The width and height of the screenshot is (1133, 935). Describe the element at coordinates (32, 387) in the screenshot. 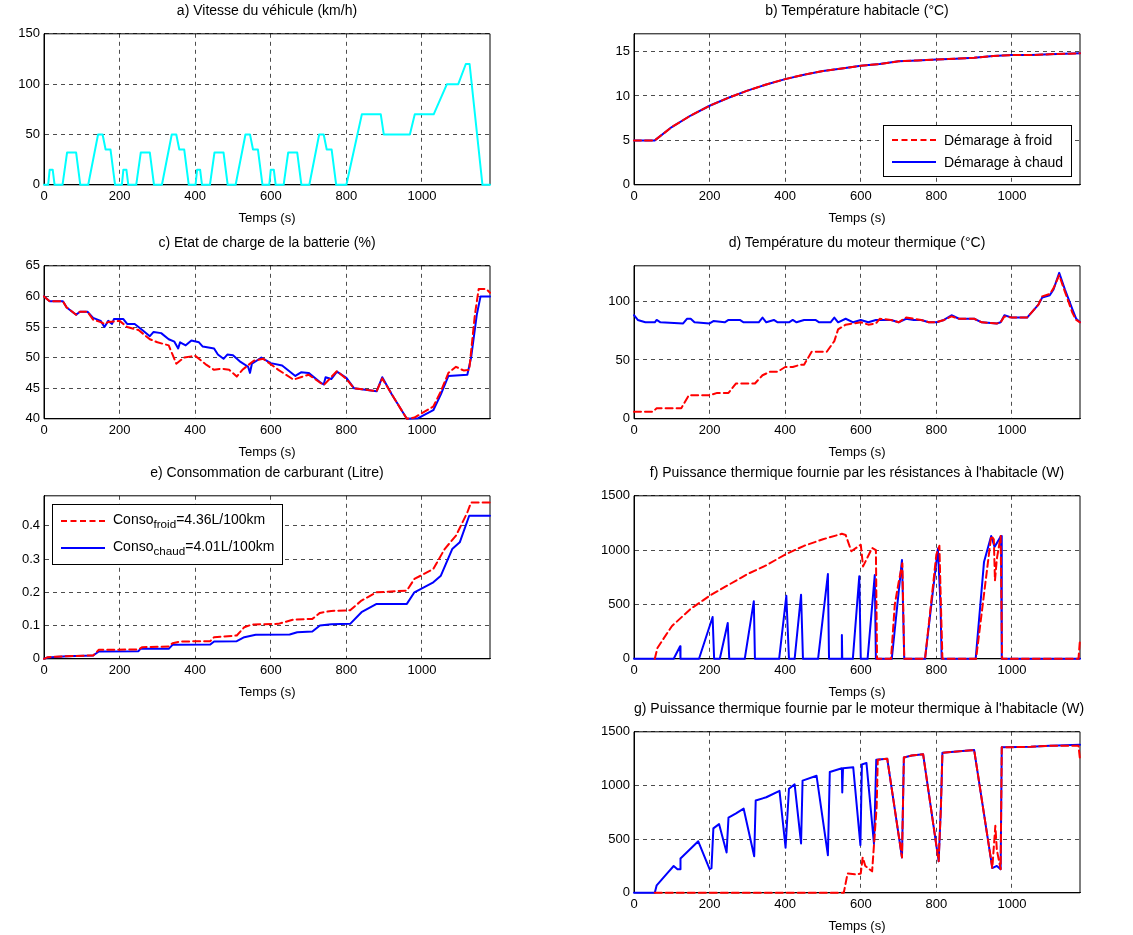

I see `y-tick-label: 45` at that location.